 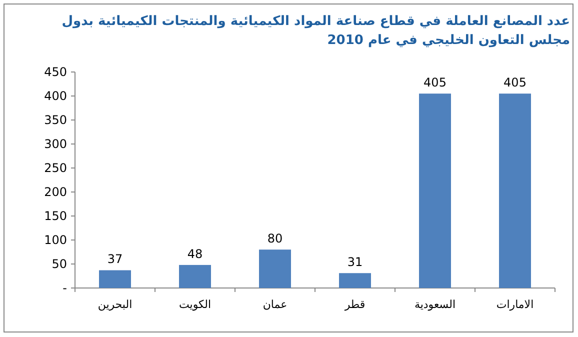 I want to click on y-tick-label: 350, so click(x=55, y=120).